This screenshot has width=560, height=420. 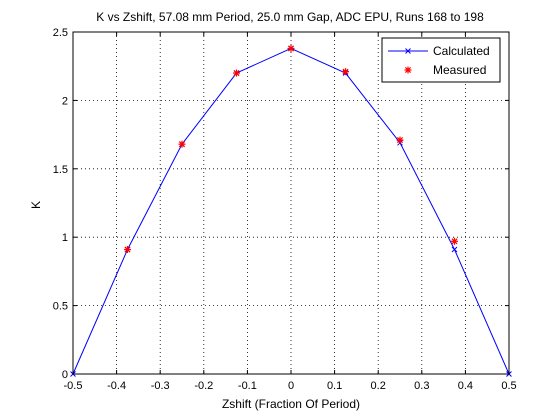 I want to click on legend-label: Calculated, so click(x=461, y=51).